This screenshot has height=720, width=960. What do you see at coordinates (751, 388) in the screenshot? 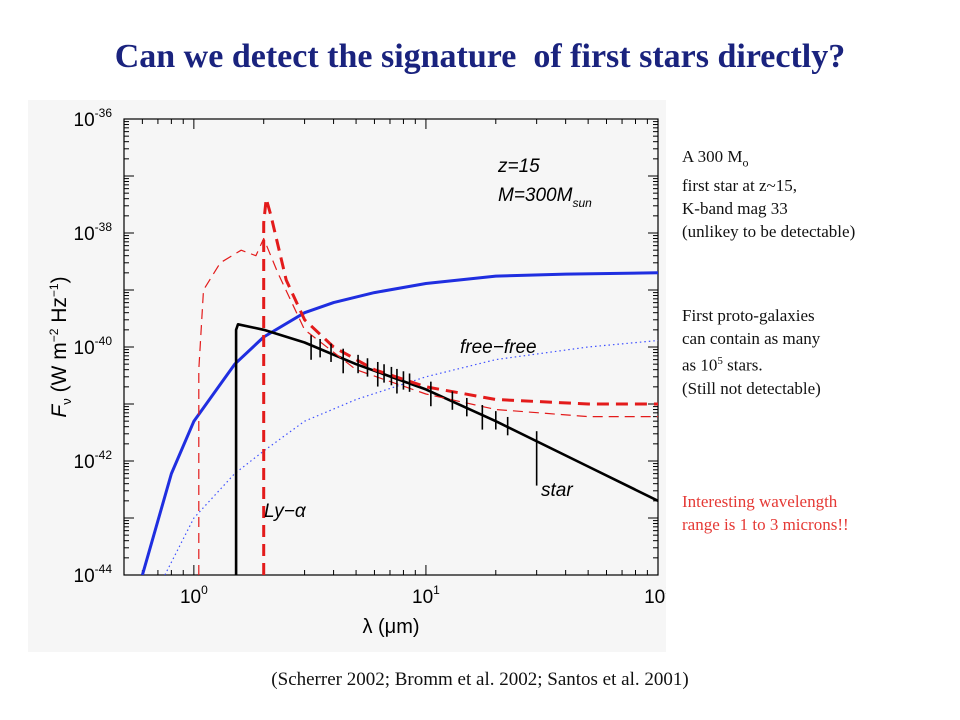
I see `note-proto-line4: (Still not detectable)` at bounding box center [751, 388].